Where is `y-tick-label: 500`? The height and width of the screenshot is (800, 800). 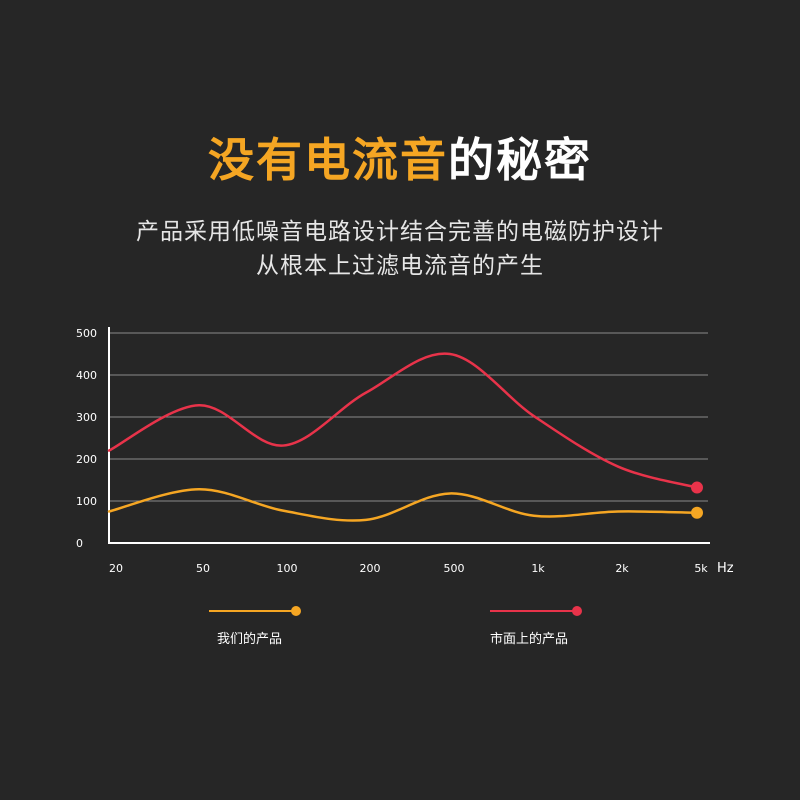
y-tick-label: 500 is located at coordinates (86, 333).